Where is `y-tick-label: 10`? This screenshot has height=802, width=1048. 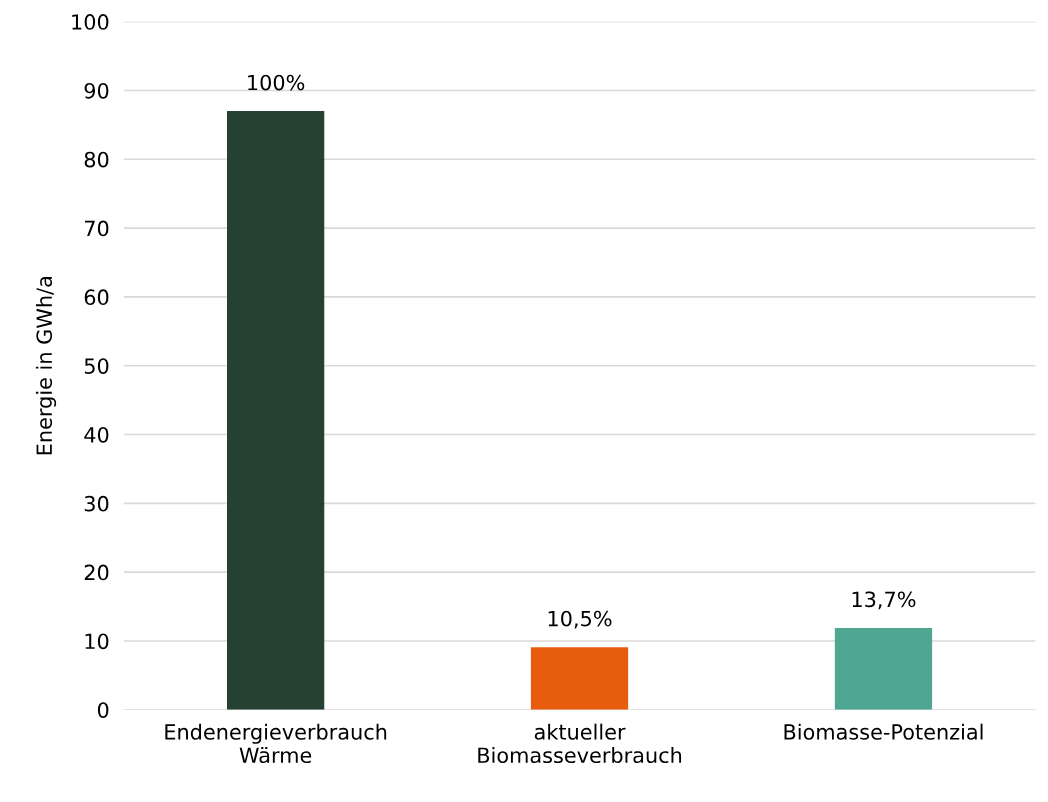
y-tick-label: 10 is located at coordinates (97, 641).